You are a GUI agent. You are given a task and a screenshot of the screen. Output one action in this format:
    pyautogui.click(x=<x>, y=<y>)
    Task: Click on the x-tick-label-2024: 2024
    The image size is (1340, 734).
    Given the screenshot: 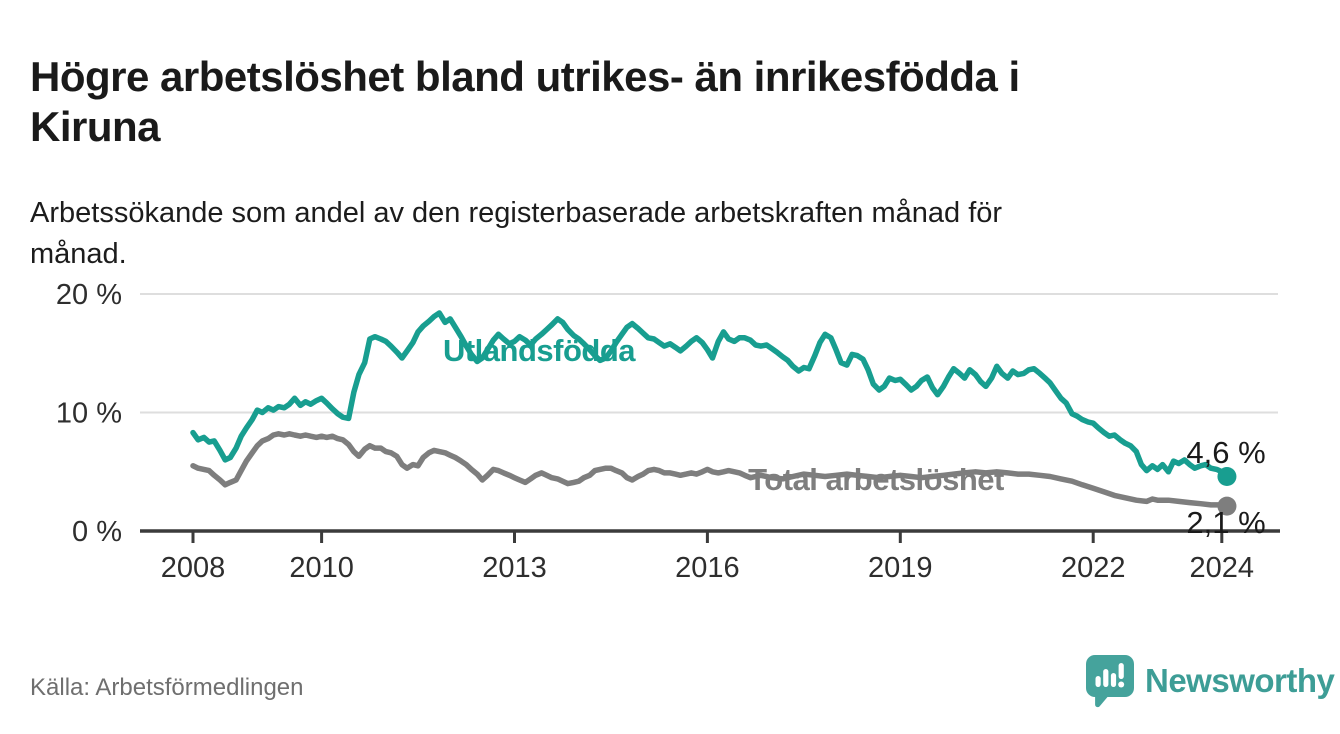 What is the action you would take?
    pyautogui.click(x=1222, y=568)
    